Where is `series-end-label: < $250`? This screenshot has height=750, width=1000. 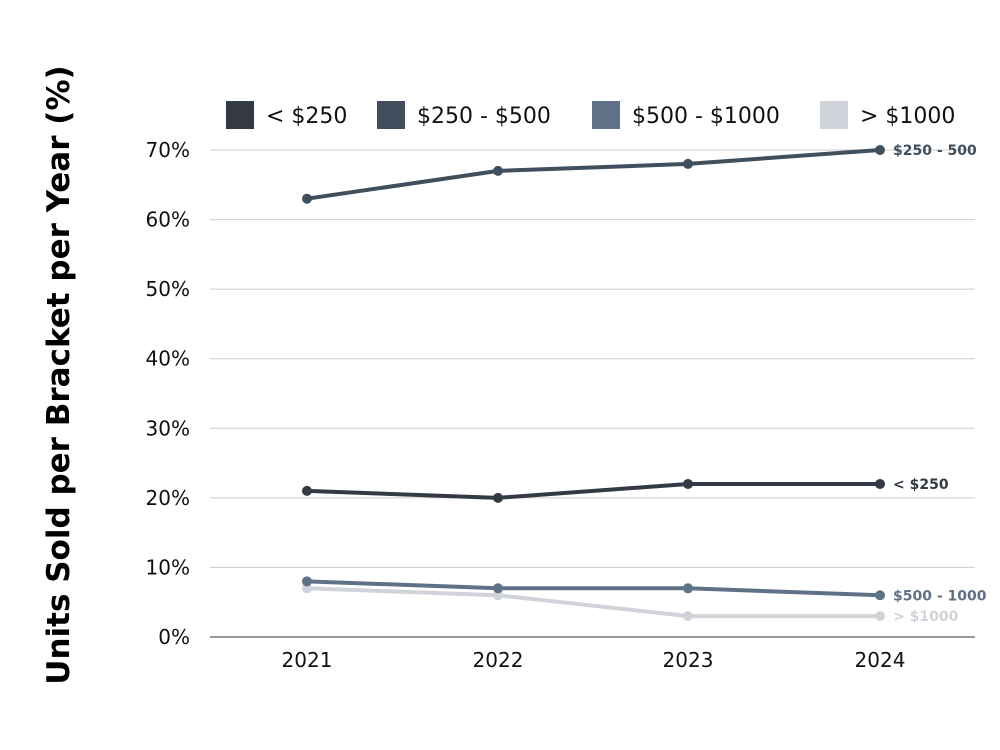 series-end-label: < $250 is located at coordinates (921, 485).